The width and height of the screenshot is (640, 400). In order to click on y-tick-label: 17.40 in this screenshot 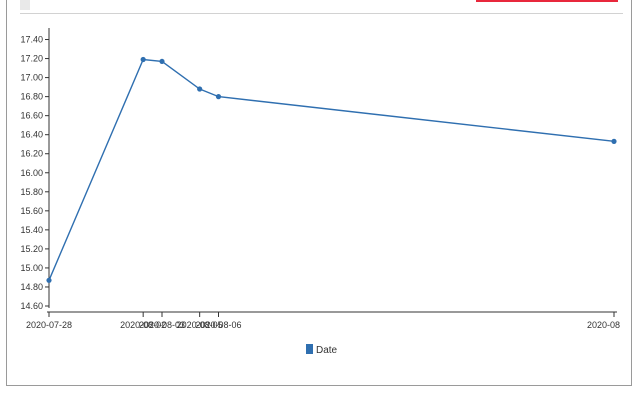, I will do `click(31, 40)`.